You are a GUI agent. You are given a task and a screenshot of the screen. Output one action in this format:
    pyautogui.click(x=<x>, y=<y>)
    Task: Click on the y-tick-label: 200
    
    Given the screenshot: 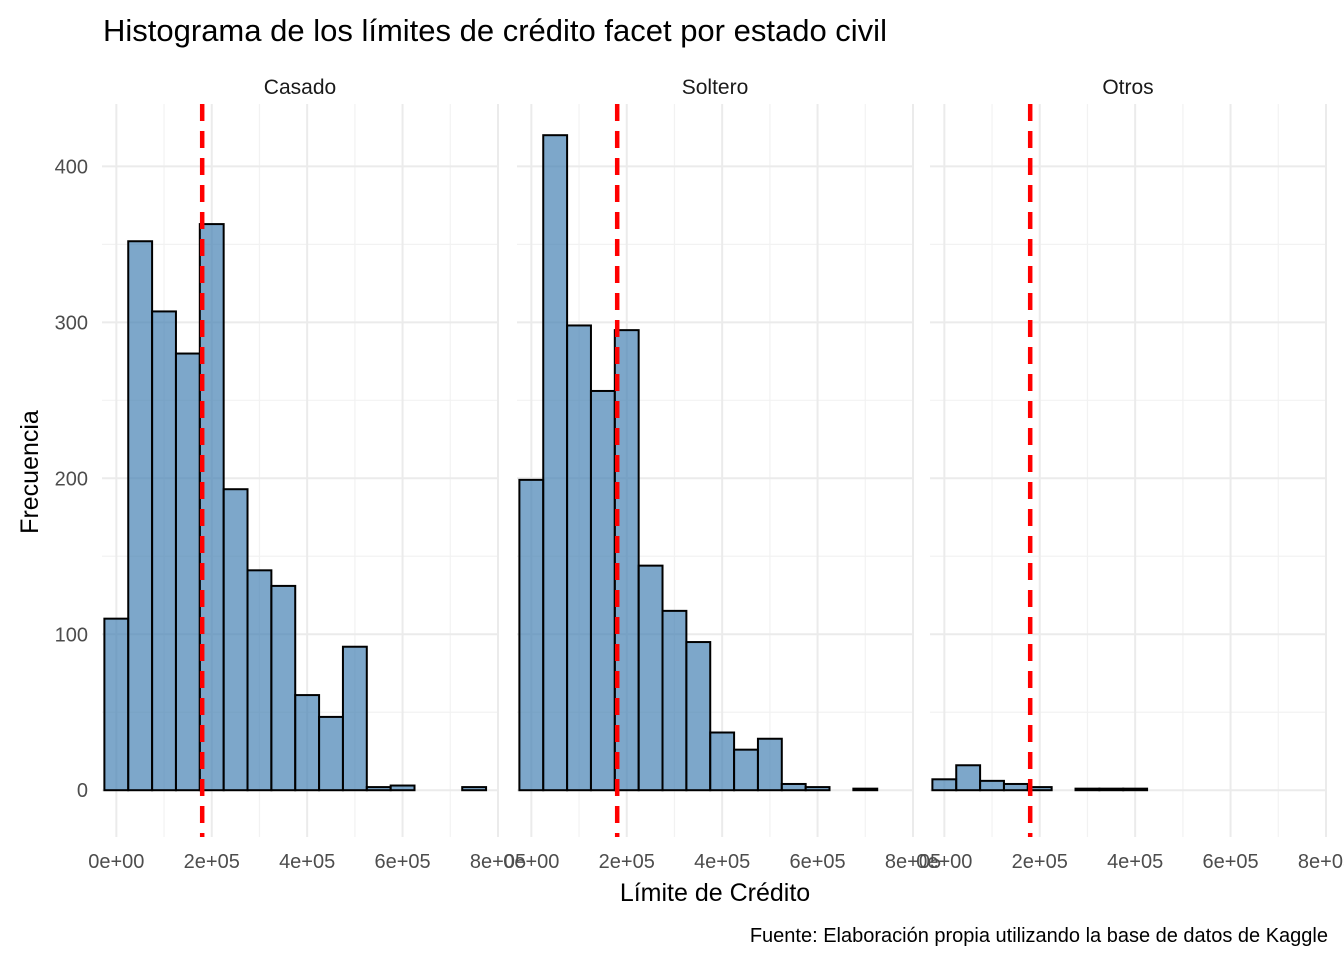 What is the action you would take?
    pyautogui.click(x=71, y=479)
    